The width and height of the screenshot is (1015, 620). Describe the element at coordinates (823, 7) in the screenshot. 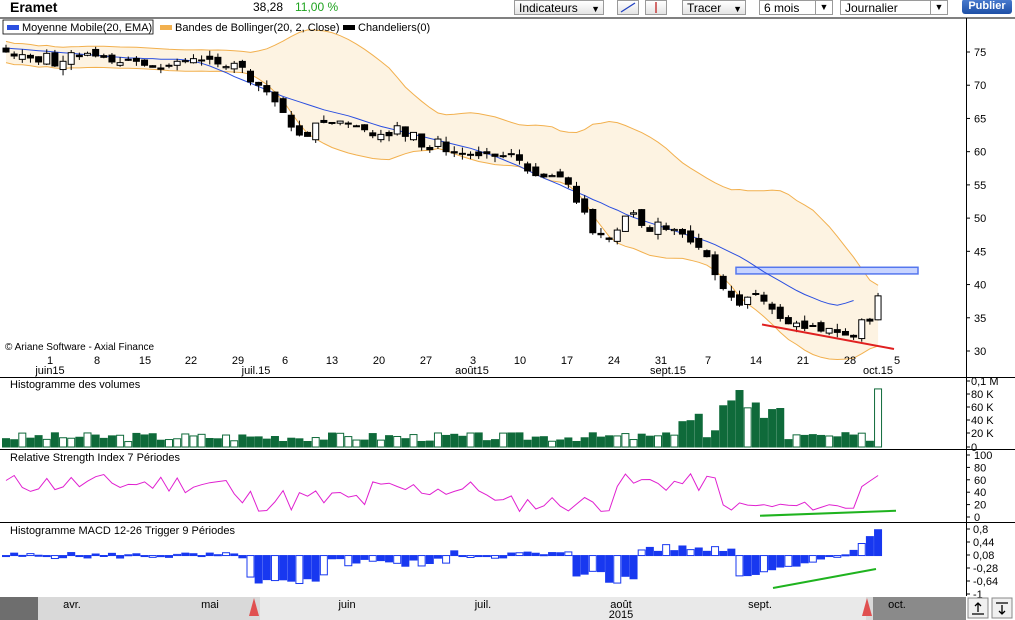

I see `chevron-down-icon: ▼` at that location.